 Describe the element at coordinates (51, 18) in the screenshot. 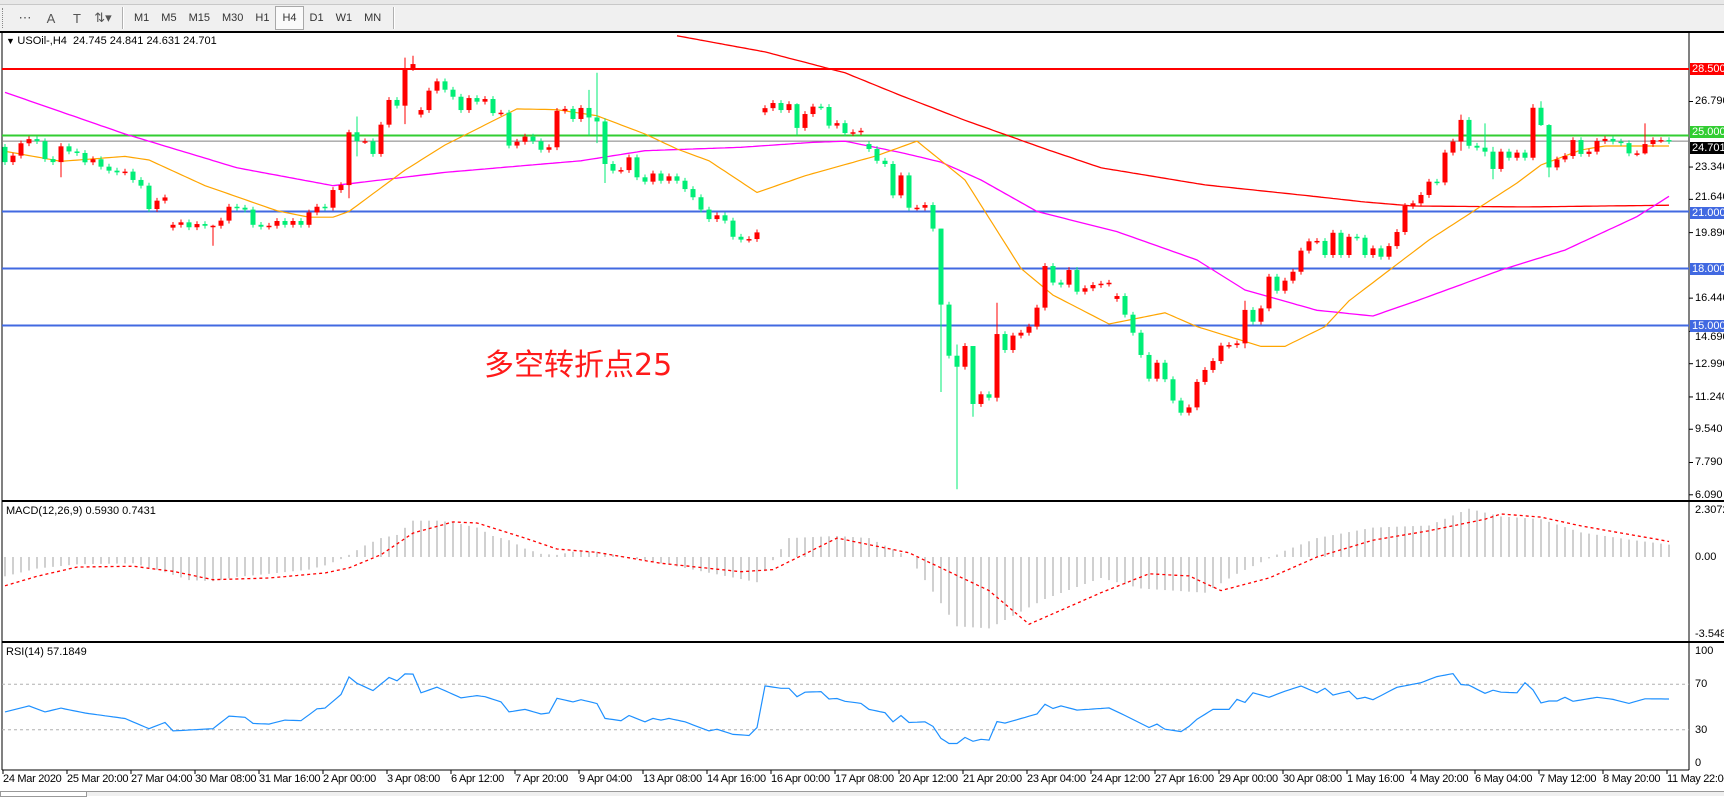

I see `text-tool-icon: A` at that location.